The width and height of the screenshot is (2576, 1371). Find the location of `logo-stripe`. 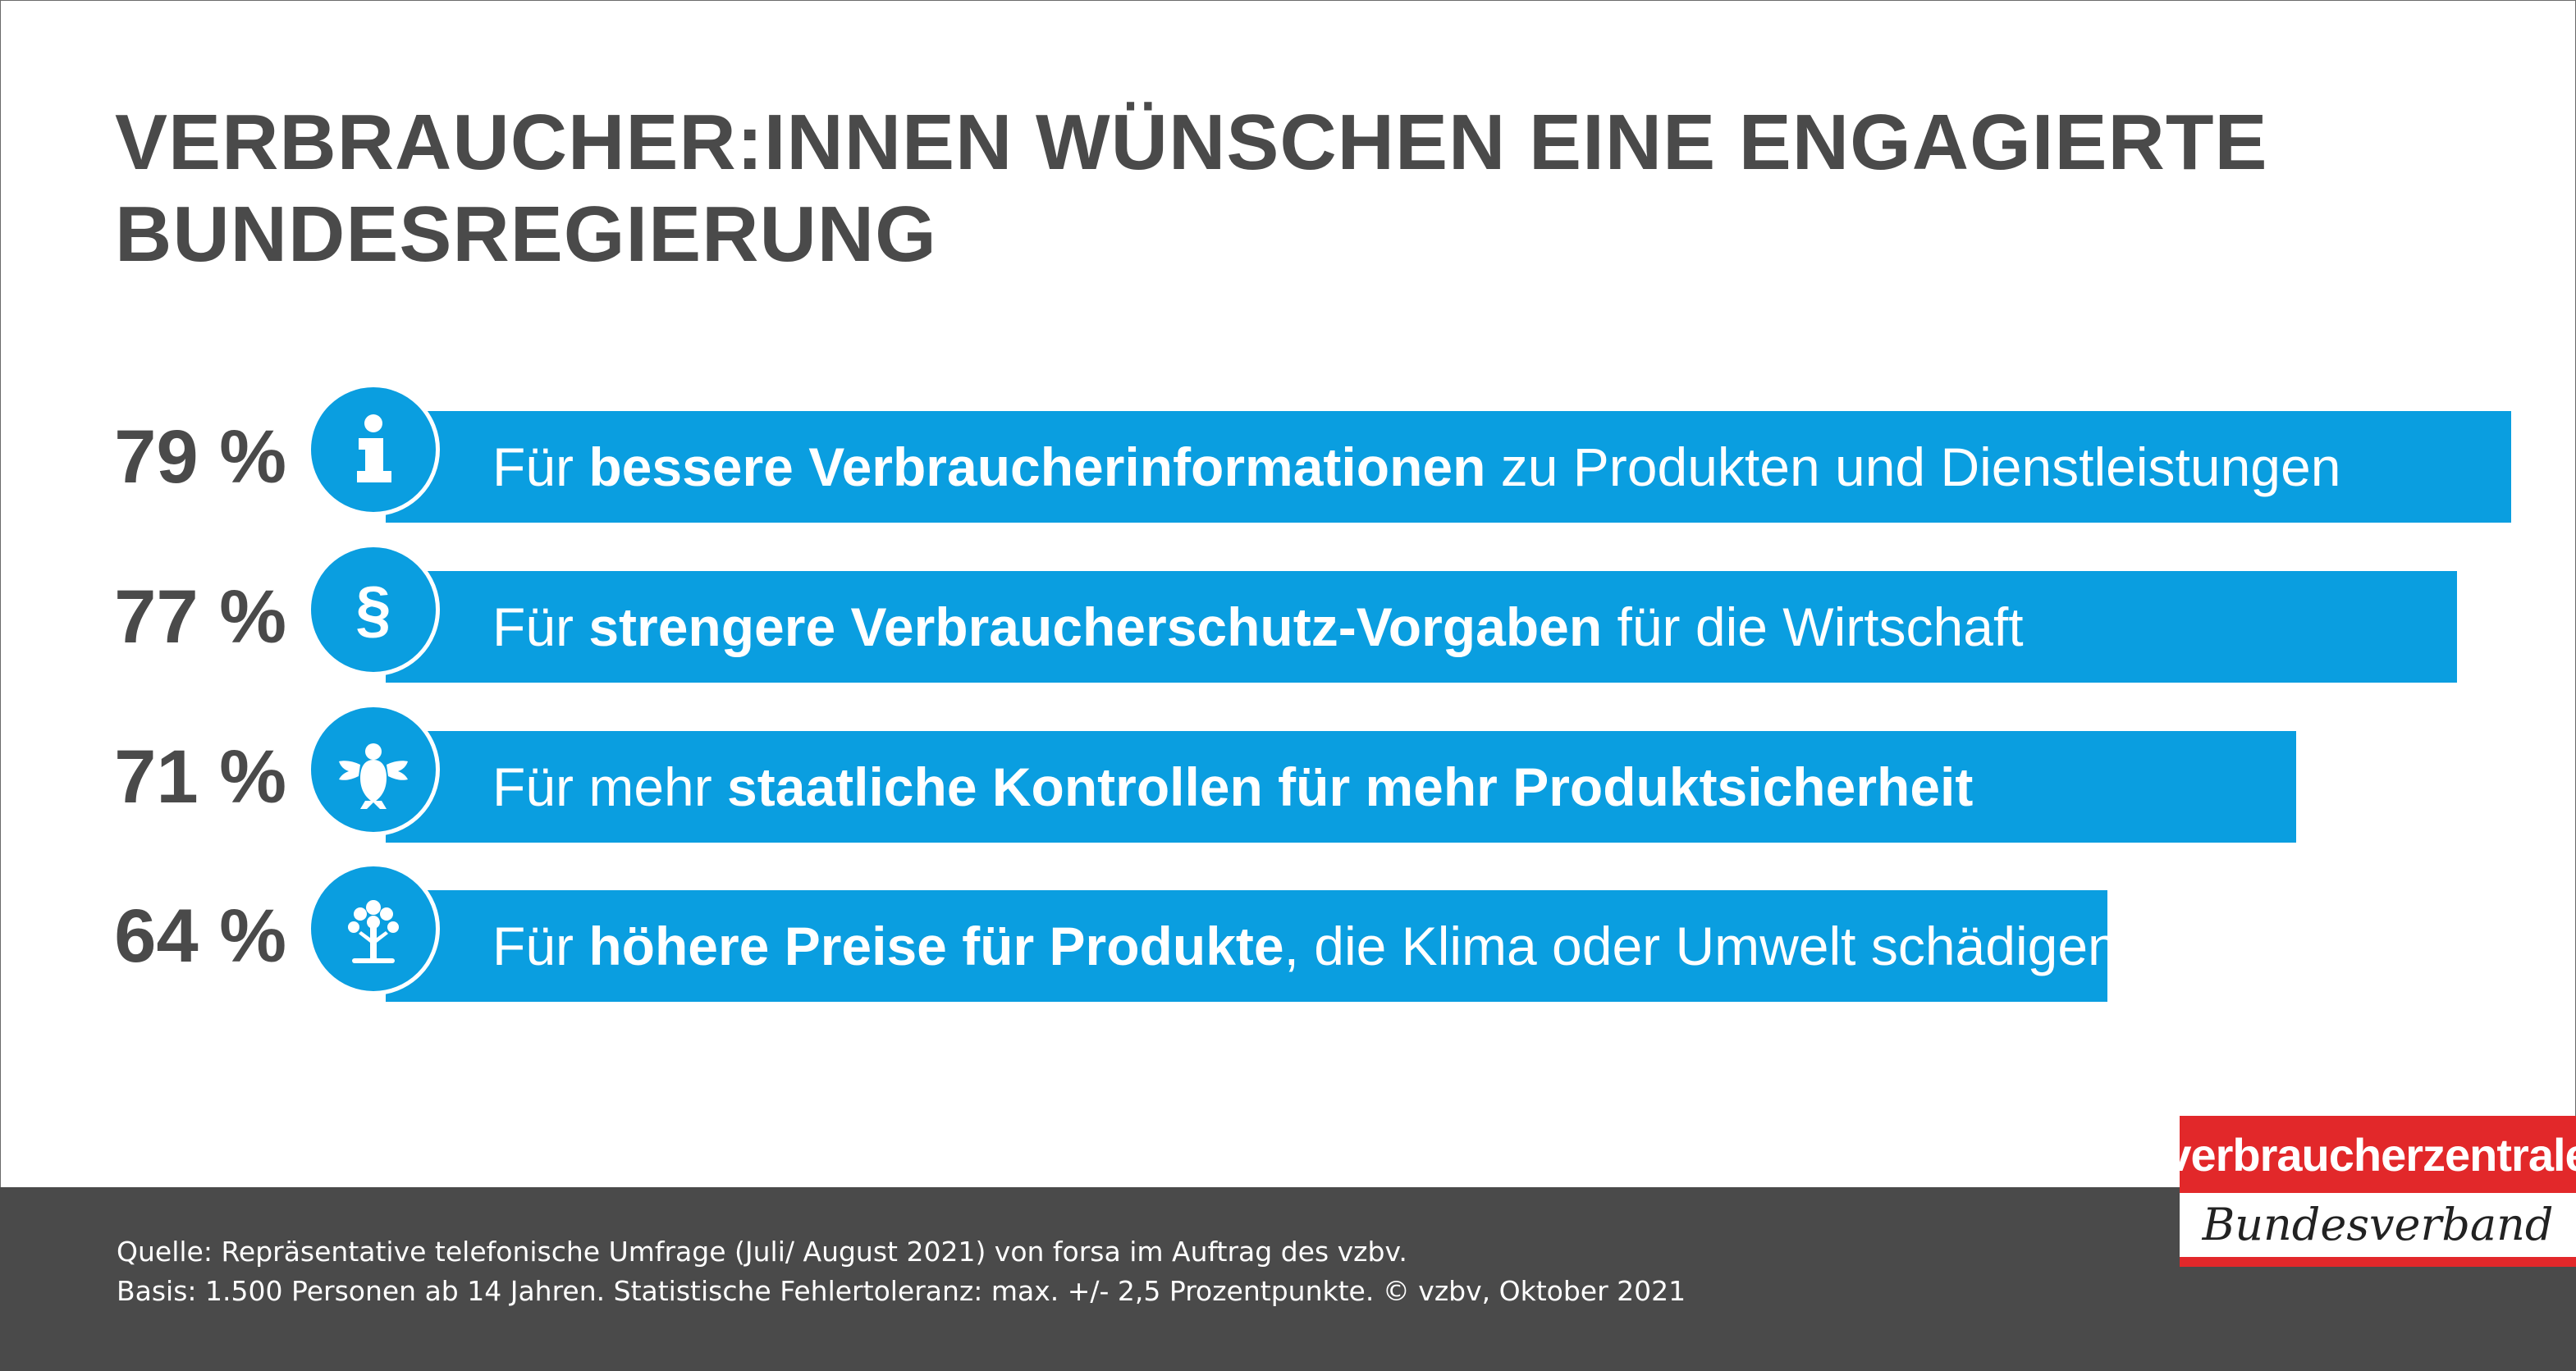

logo-stripe is located at coordinates (2378, 1262).